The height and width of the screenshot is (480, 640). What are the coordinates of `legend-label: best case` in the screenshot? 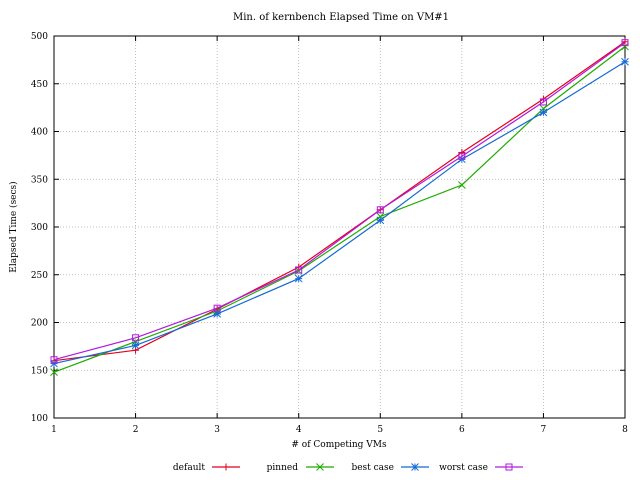 It's located at (372, 468).